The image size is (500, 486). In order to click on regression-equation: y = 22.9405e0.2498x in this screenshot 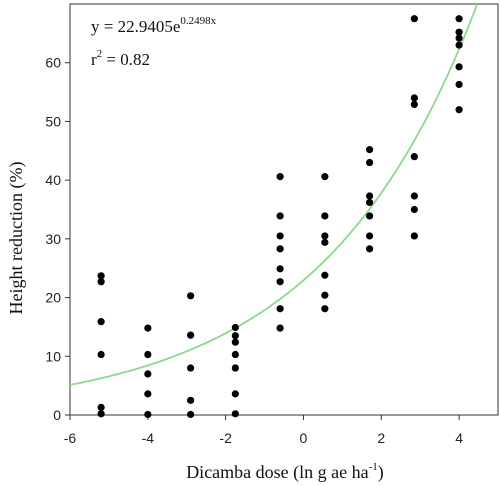, I will do `click(154, 25)`.